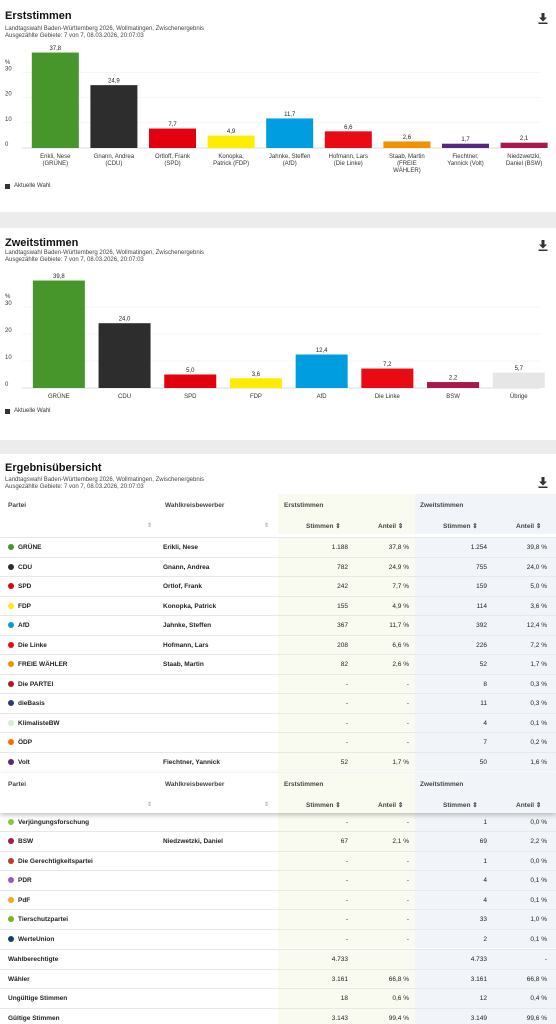 The height and width of the screenshot is (1024, 556). What do you see at coordinates (278, 919) in the screenshot?
I see `table-row: Tierschutzpartei - - 33 1,0 %` at bounding box center [278, 919].